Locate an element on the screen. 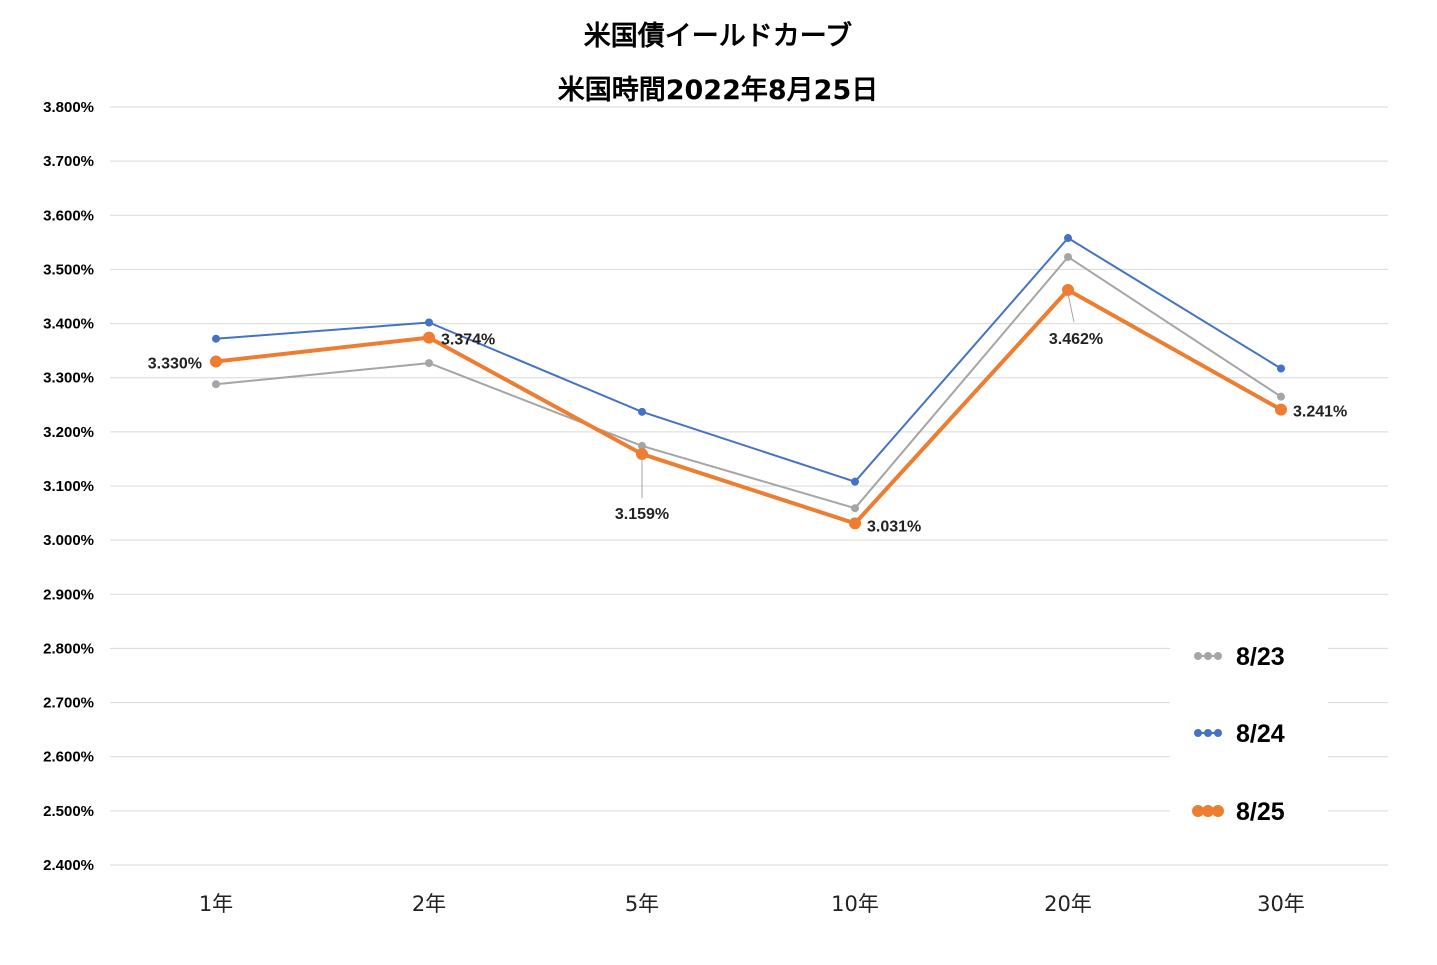 The image size is (1437, 965). legend-item: 8/24 is located at coordinates (1239, 734).